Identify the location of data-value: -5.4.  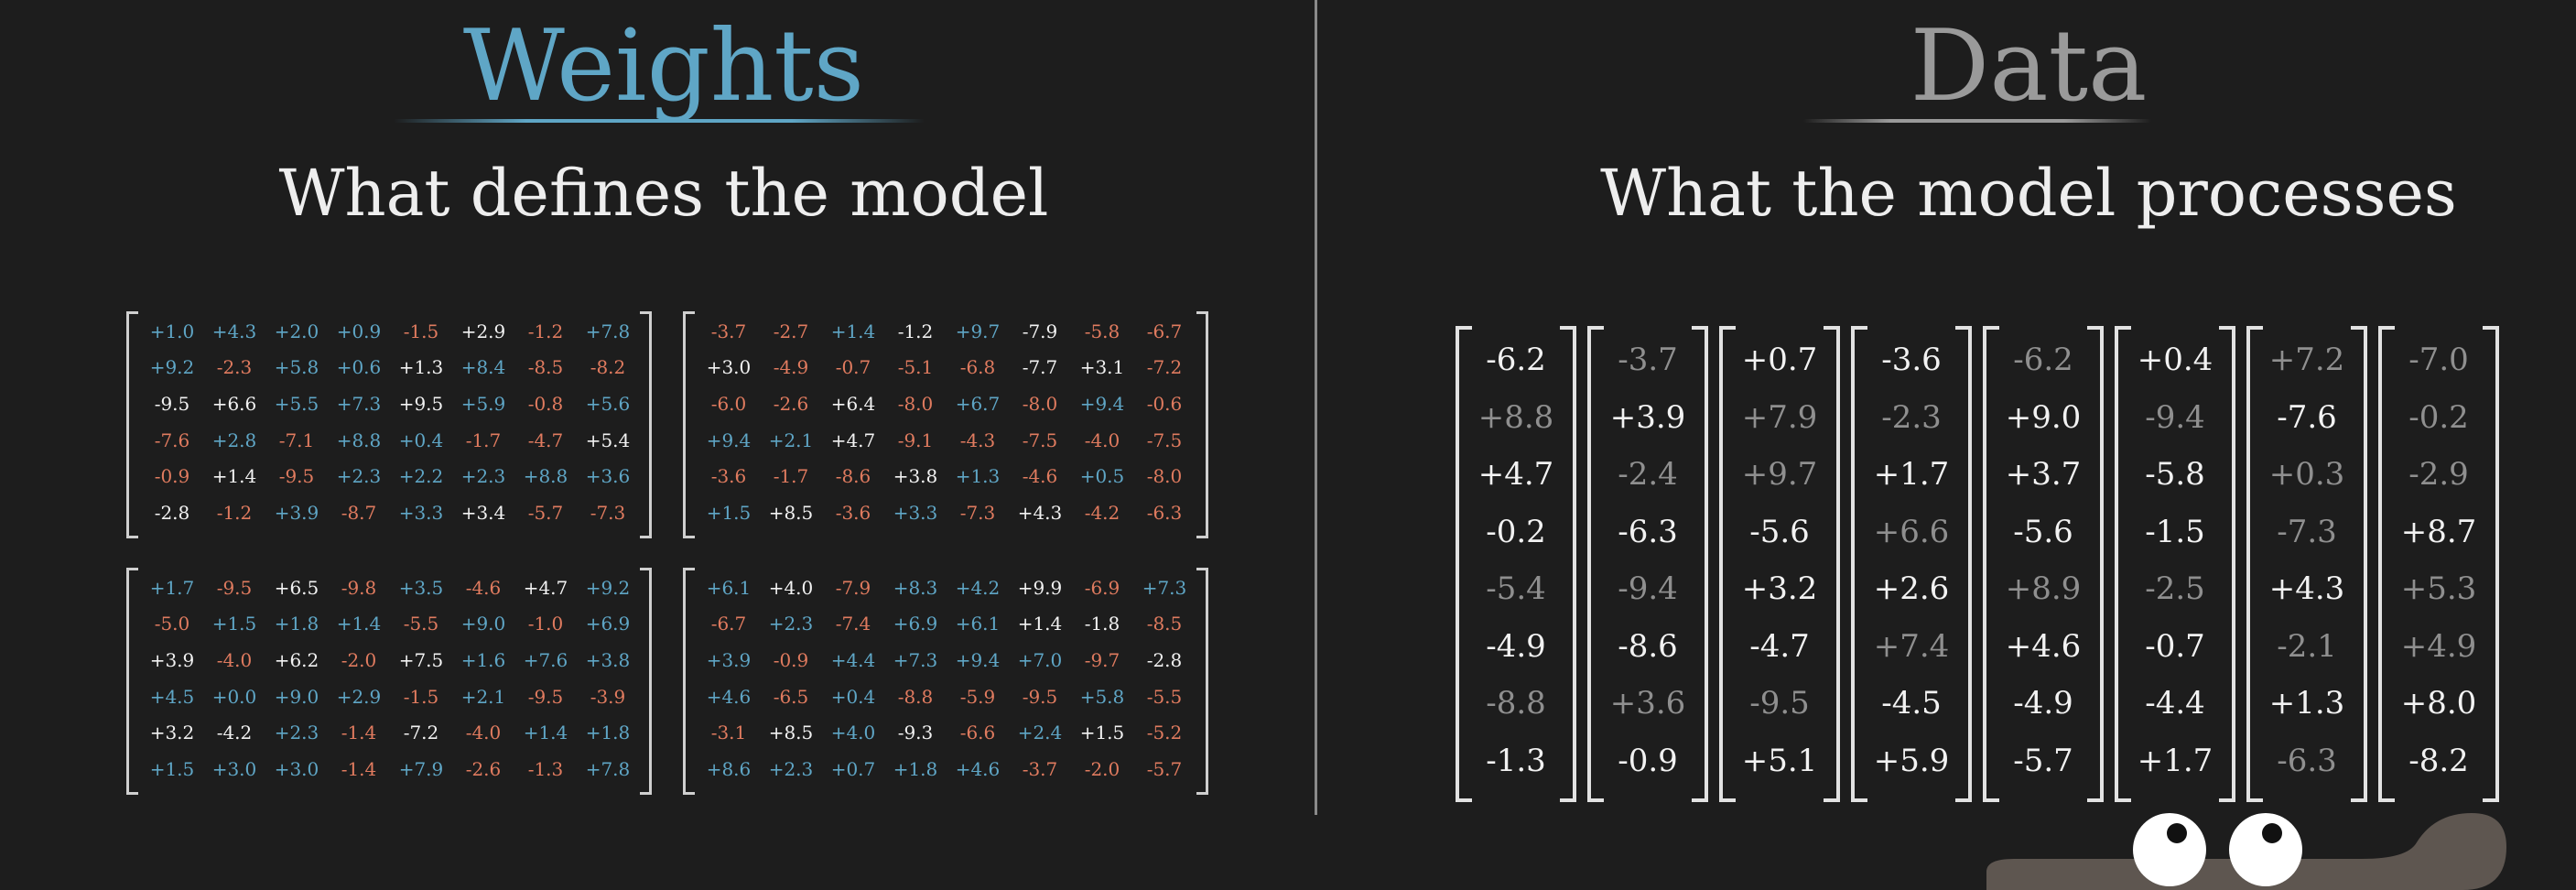
(1516, 589).